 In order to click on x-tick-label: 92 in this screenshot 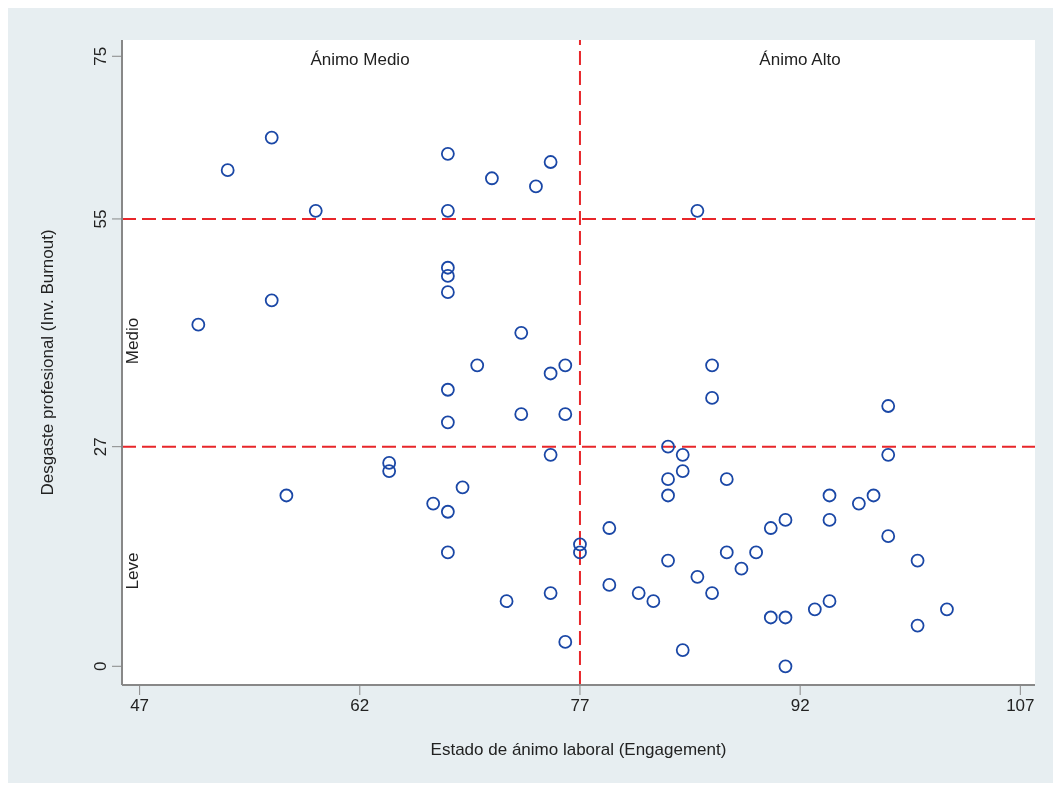, I will do `click(800, 706)`.